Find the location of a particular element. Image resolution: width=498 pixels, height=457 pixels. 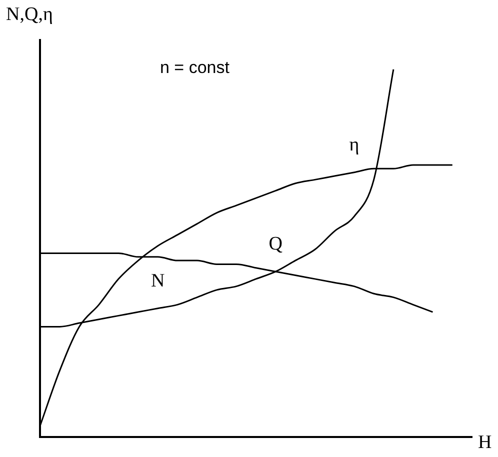

series-label: η is located at coordinates (354, 145).